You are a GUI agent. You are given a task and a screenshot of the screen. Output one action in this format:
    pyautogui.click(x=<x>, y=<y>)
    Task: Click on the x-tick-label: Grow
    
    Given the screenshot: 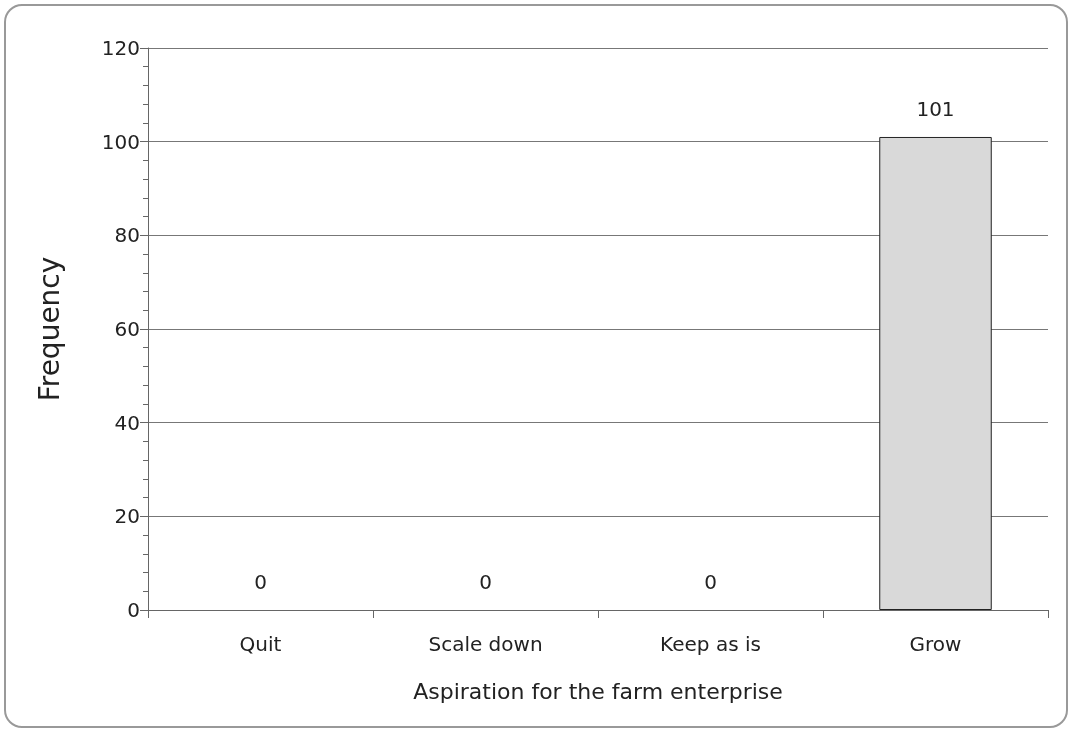 What is the action you would take?
    pyautogui.click(x=935, y=644)
    